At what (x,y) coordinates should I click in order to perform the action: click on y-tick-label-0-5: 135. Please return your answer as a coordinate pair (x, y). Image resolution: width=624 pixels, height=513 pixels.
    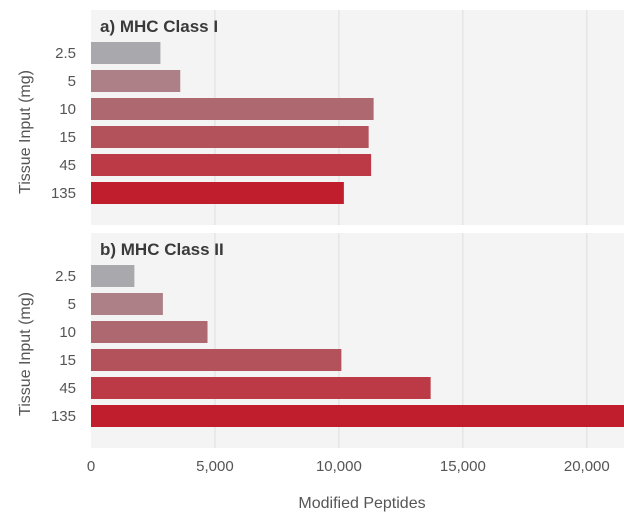
    Looking at the image, I should click on (63, 193).